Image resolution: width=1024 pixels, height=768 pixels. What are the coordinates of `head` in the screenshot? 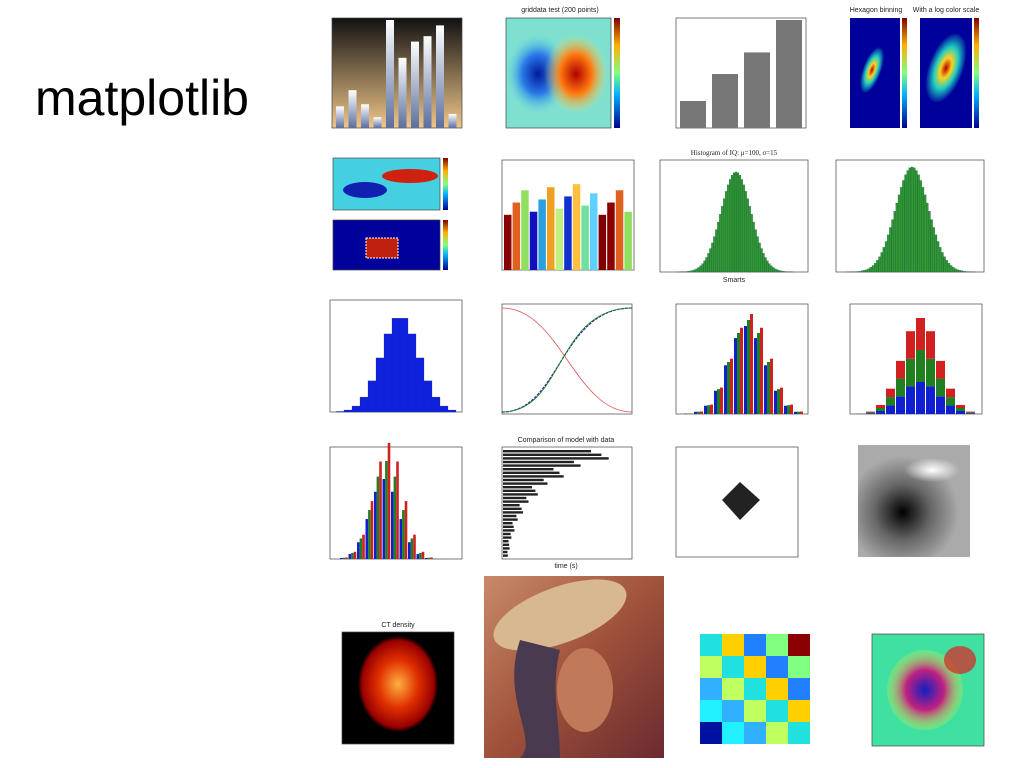 It's located at (398, 684).